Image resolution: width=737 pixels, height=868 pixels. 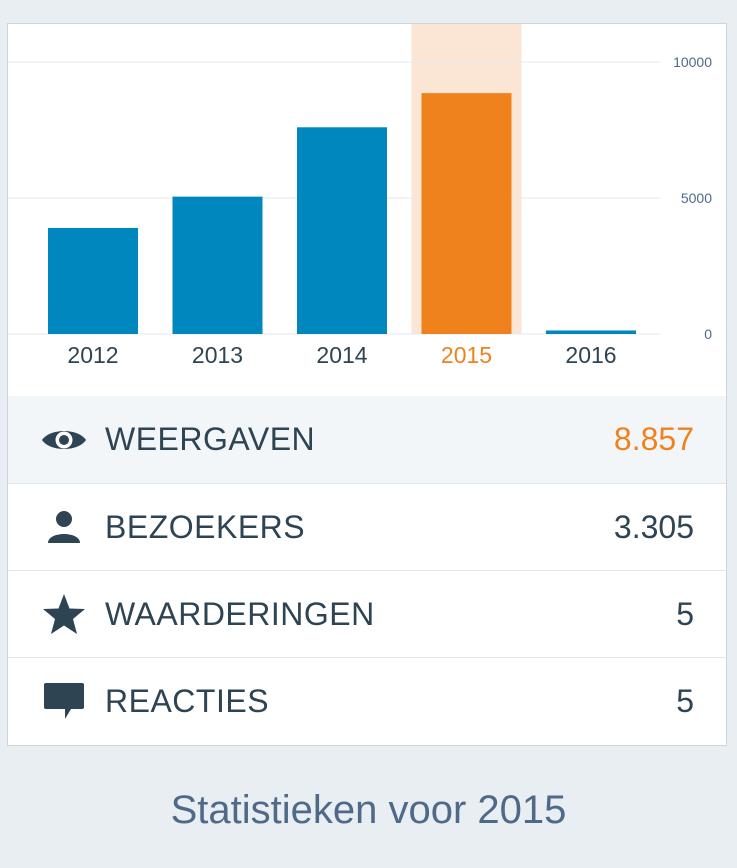 What do you see at coordinates (210, 439) in the screenshot?
I see `stat-label: WEERGAVEN` at bounding box center [210, 439].